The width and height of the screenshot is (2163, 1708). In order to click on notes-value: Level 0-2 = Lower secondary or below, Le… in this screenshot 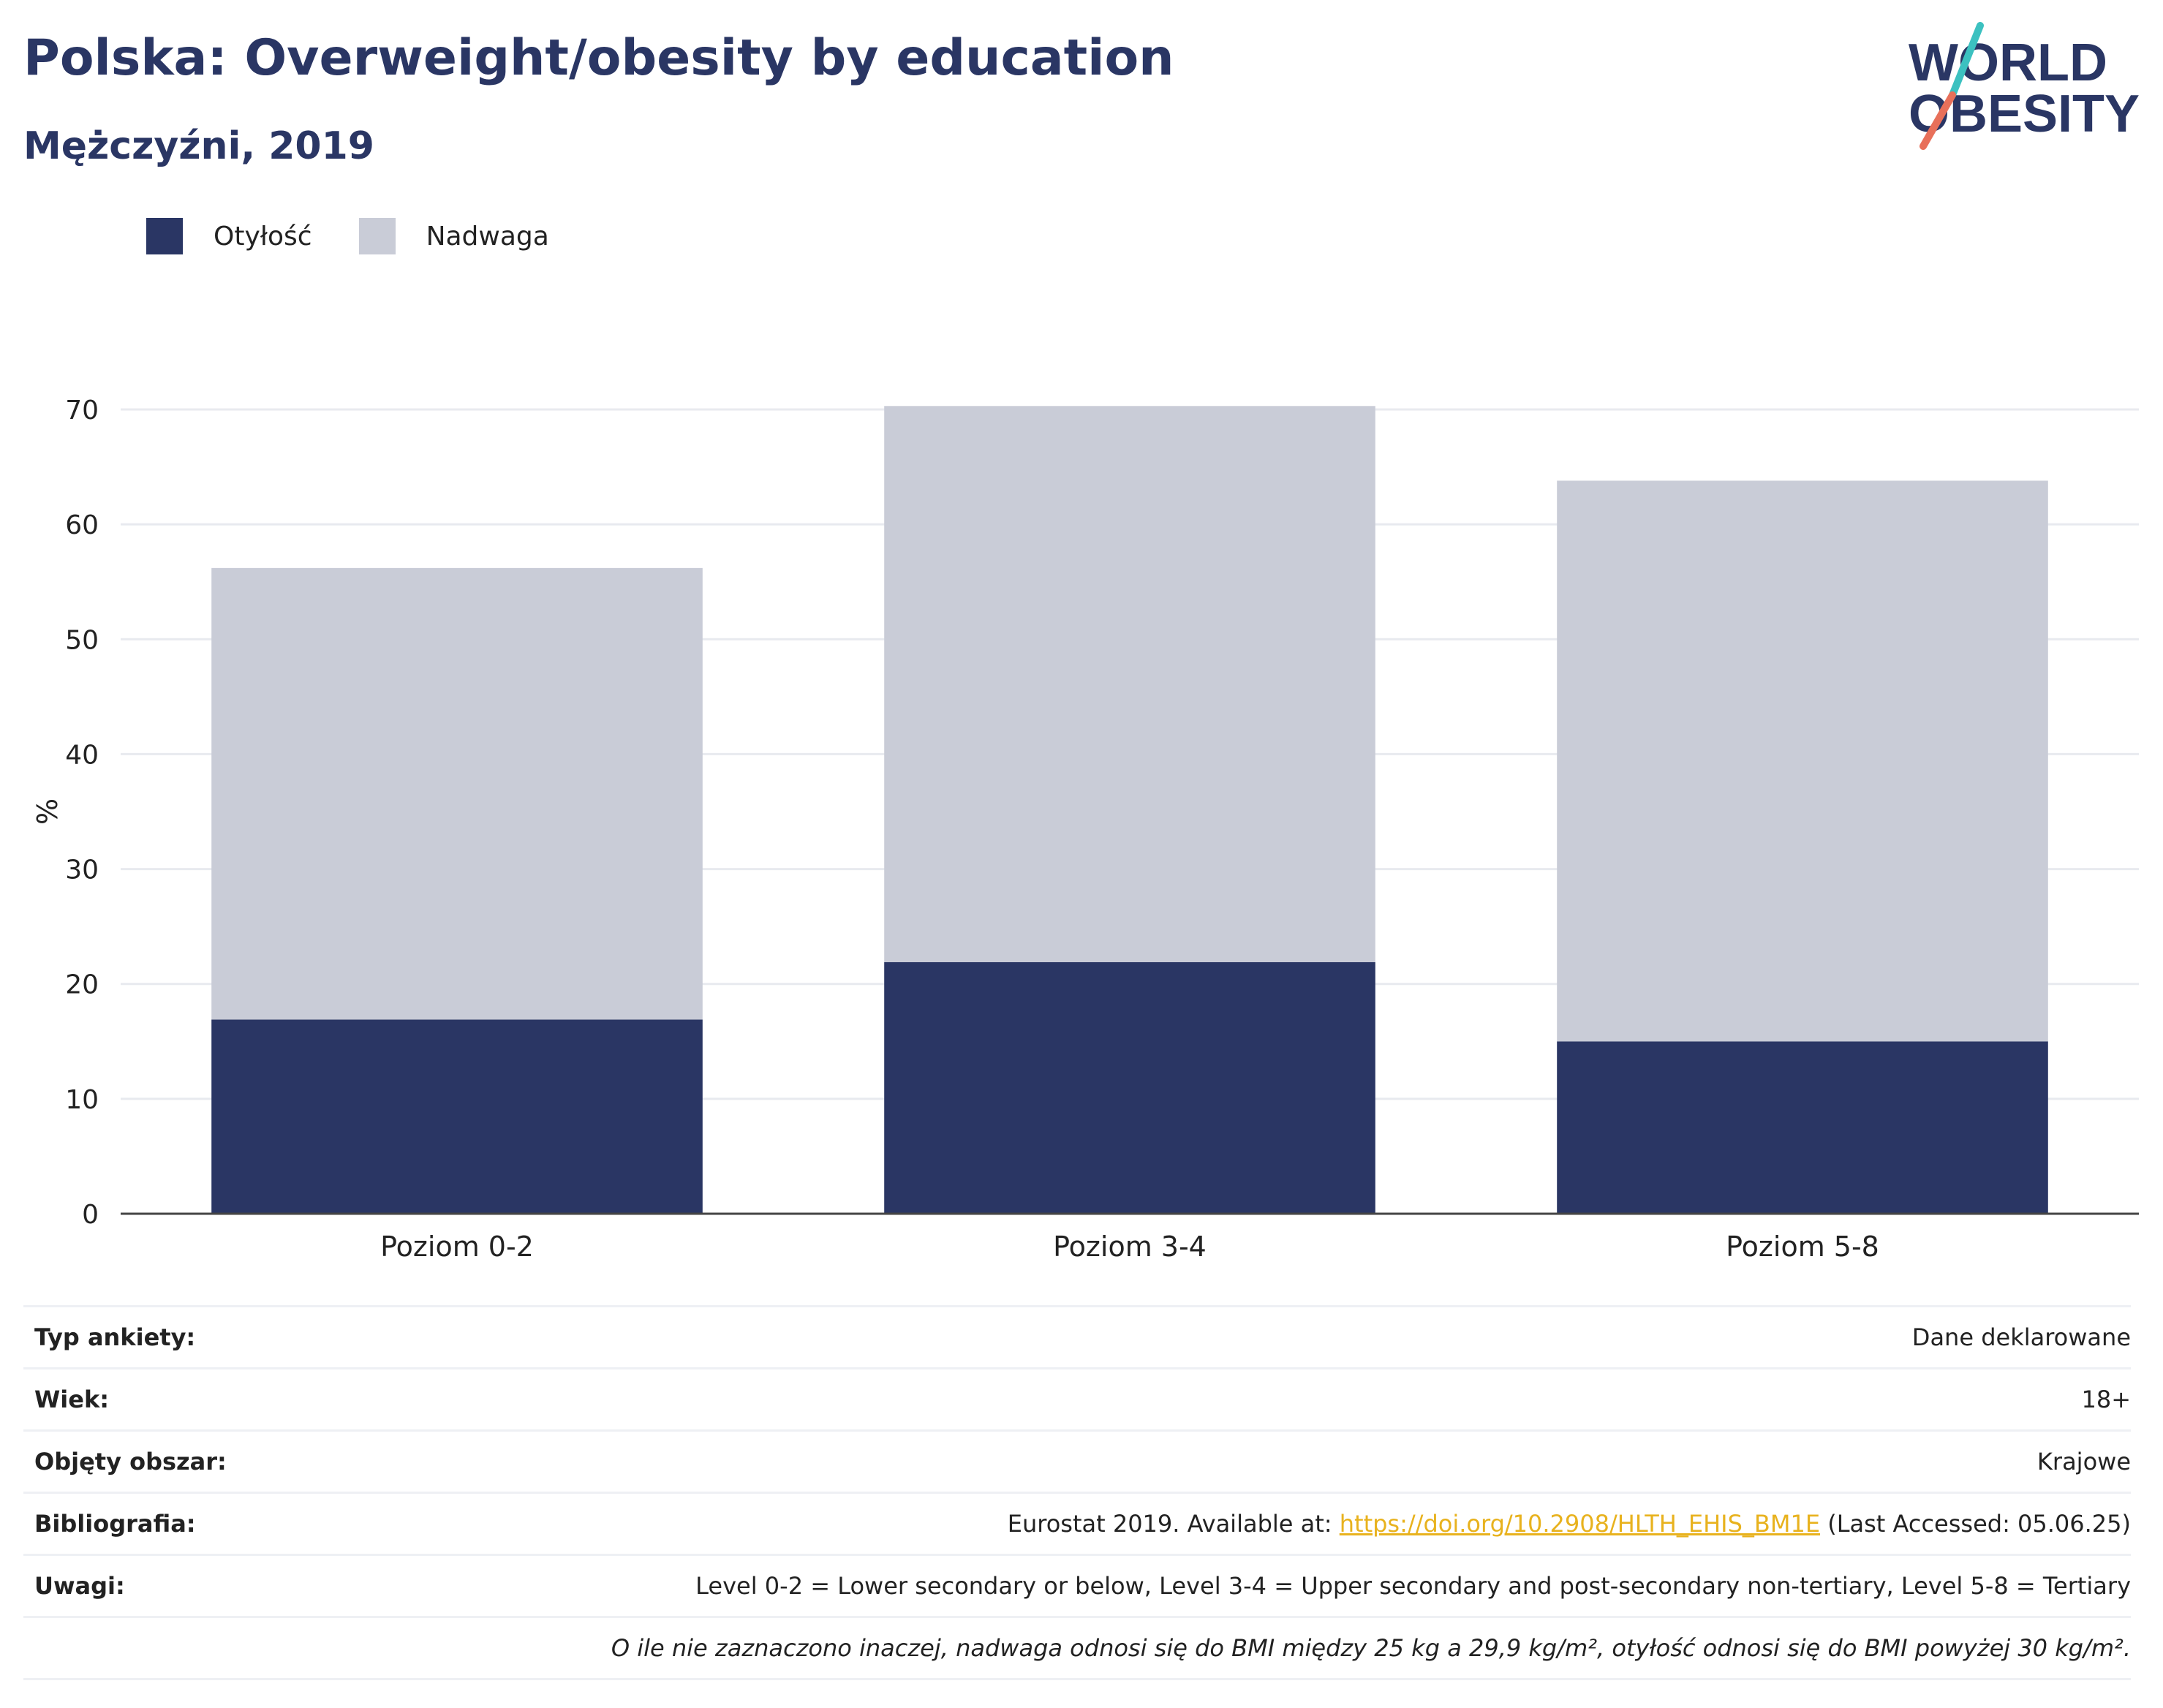, I will do `click(1413, 1586)`.